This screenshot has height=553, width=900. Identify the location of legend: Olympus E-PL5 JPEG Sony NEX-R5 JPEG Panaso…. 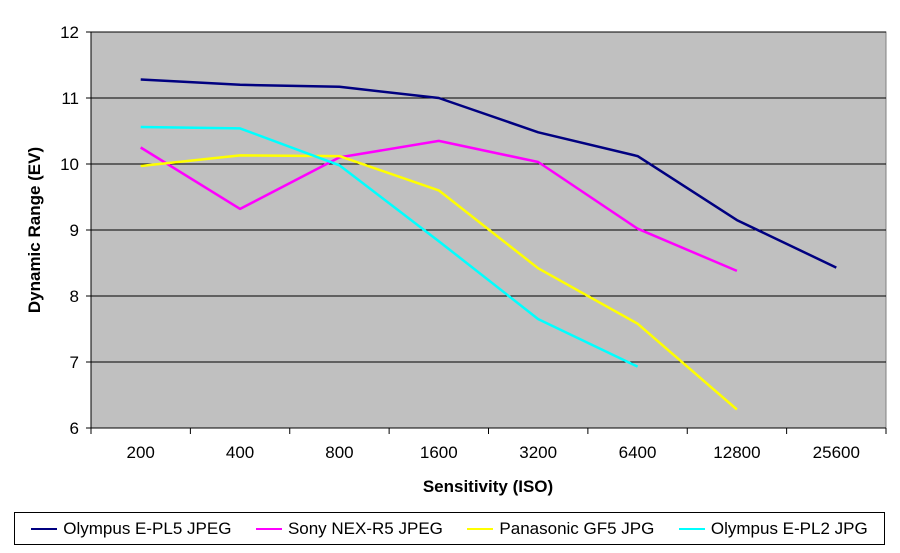
(449, 528).